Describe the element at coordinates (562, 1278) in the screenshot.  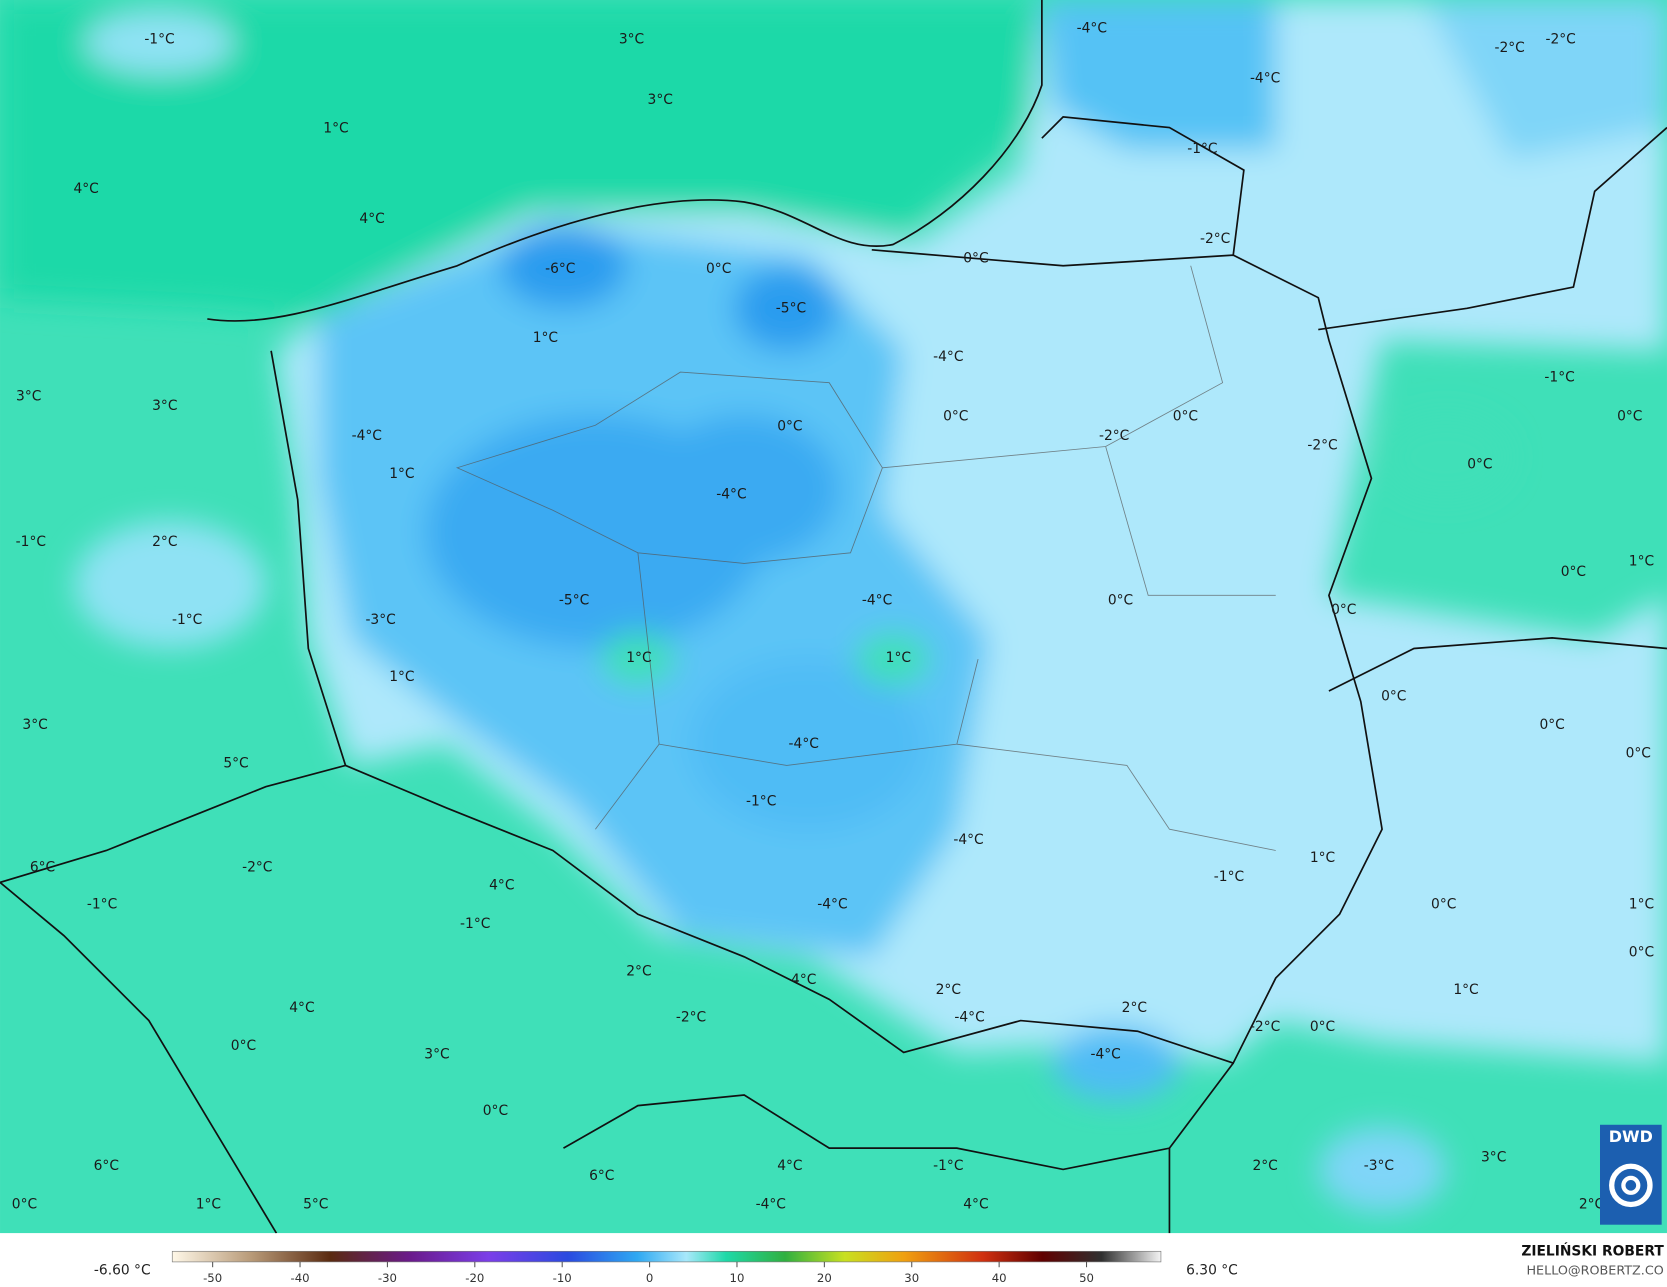
I see `colorbar-tick-label: -10` at that location.